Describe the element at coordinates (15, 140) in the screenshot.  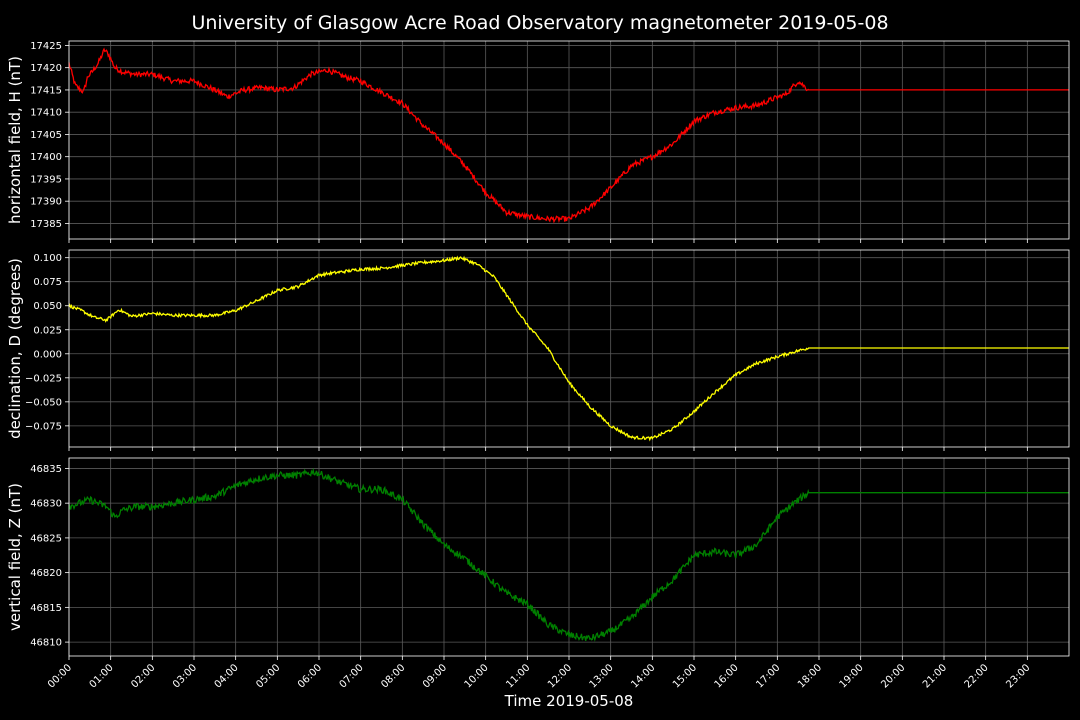
I see `y-axis-label: horizontal field, H (nT)` at that location.